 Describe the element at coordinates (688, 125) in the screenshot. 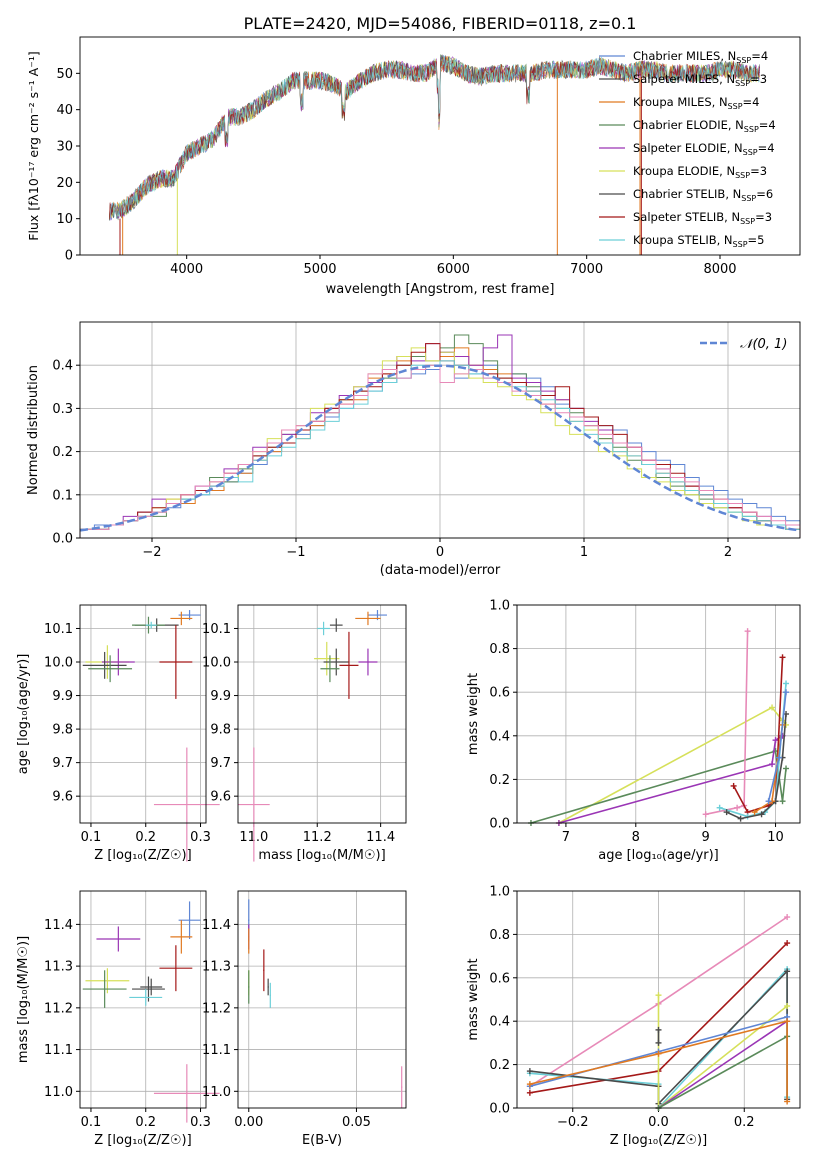

I see `legend-label-main: Chabrier ELODIE, N` at that location.